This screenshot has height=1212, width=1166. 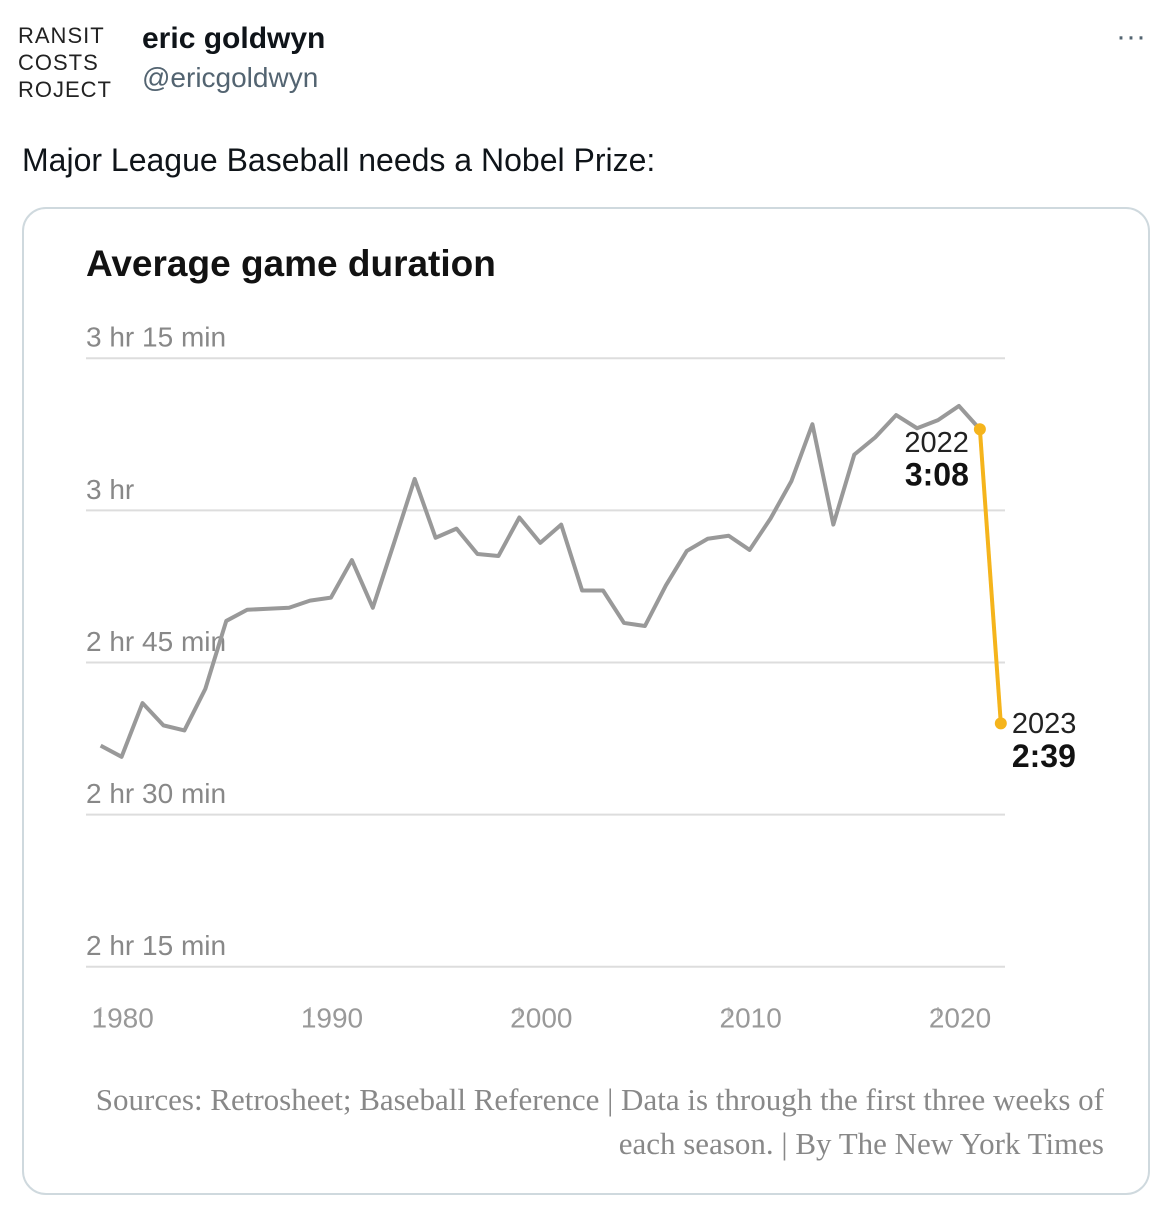 What do you see at coordinates (156, 945) in the screenshot?
I see `y-tick-label: 2 hr 15 min` at bounding box center [156, 945].